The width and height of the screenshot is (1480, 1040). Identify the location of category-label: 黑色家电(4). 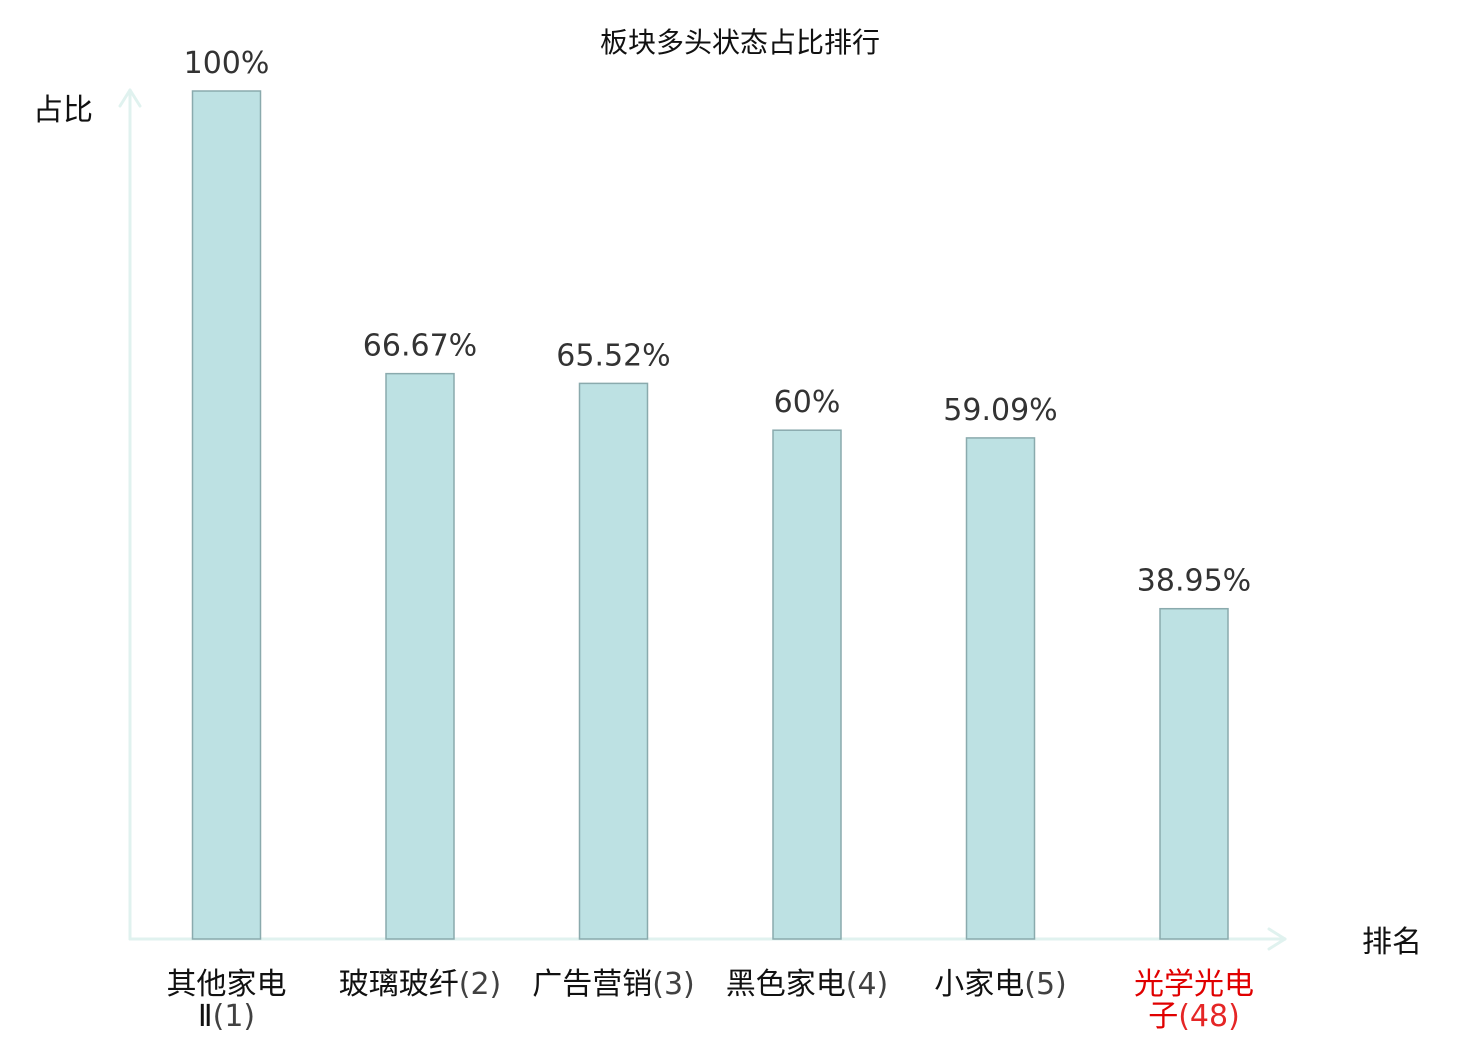
(807, 984).